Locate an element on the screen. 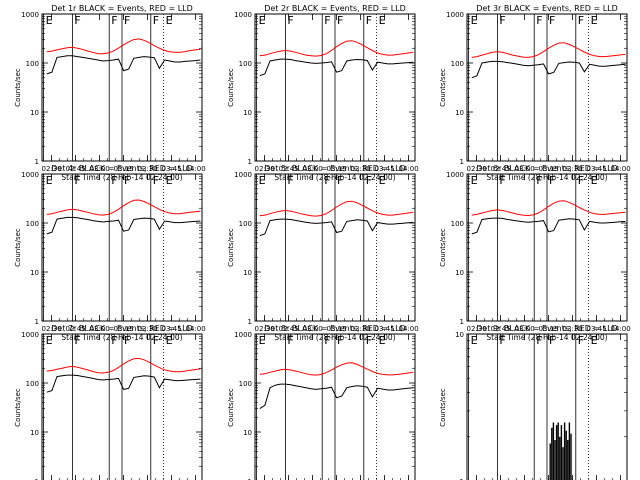  panel-title: Det 8r BLACK = Events, RED = LLD is located at coordinates (335, 328).